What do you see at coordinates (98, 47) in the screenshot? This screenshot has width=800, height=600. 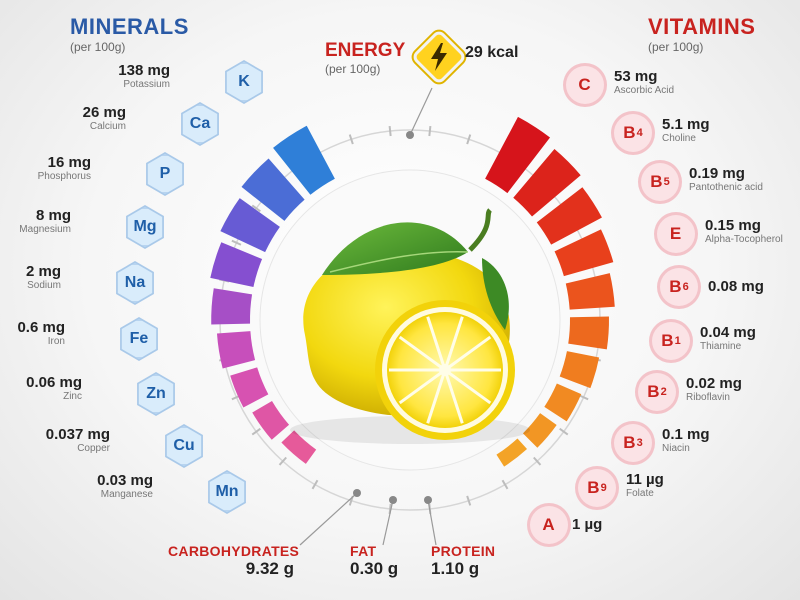 I see `minerals-per: (per 100g)` at bounding box center [98, 47].